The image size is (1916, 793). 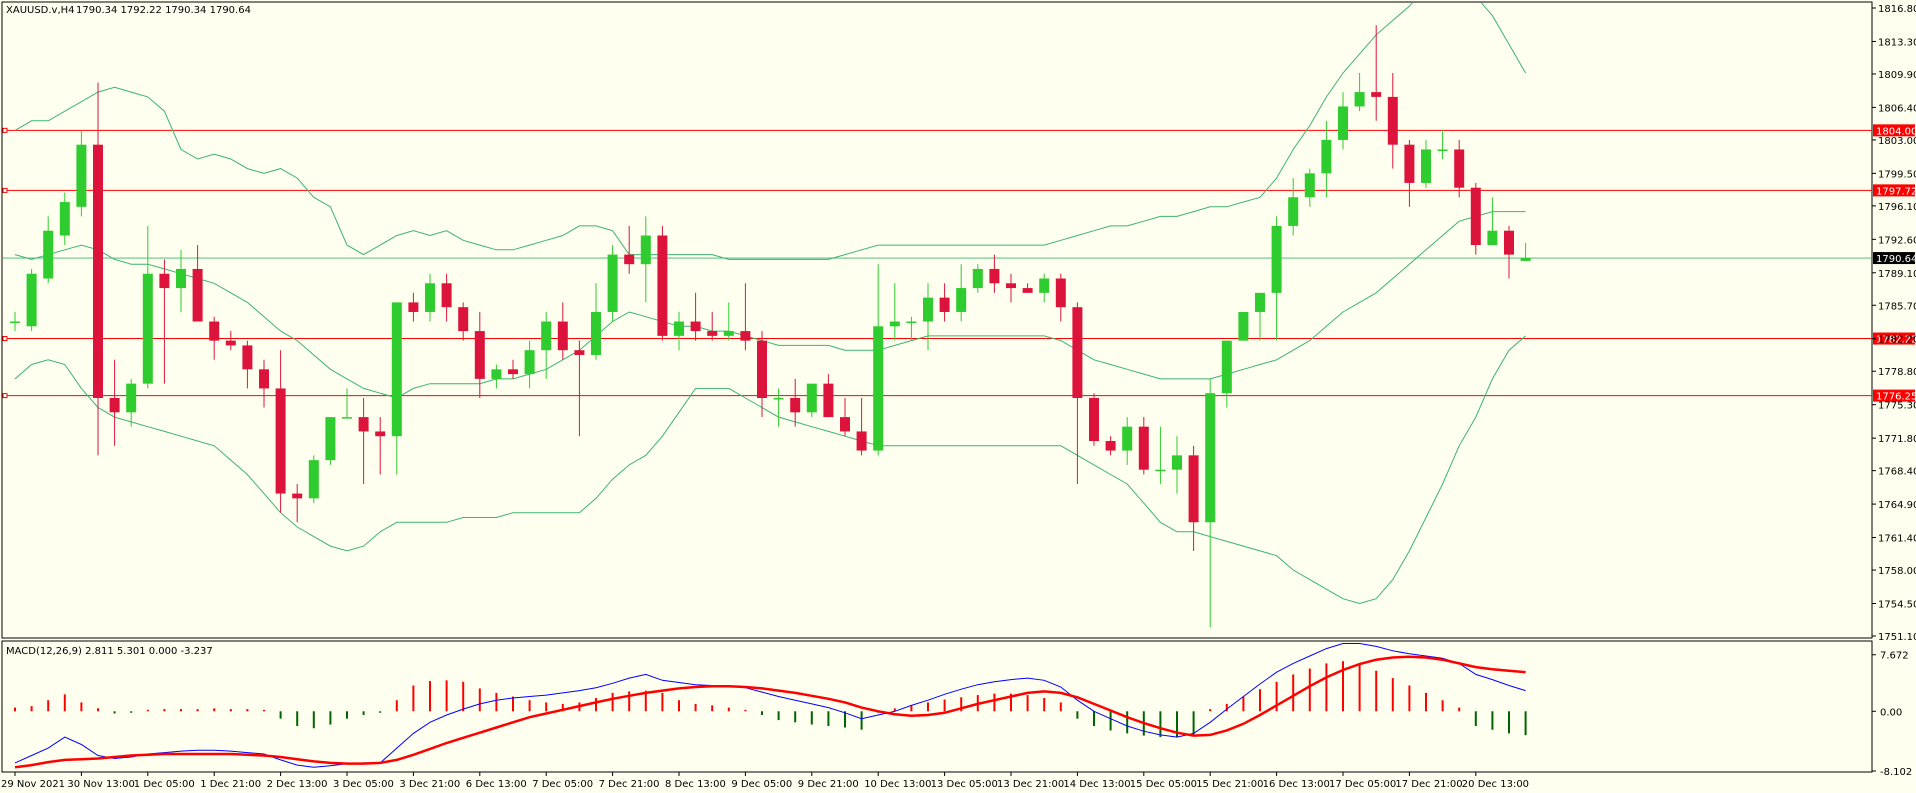 I want to click on price-tick-label: 1799.50, so click(x=1897, y=174).